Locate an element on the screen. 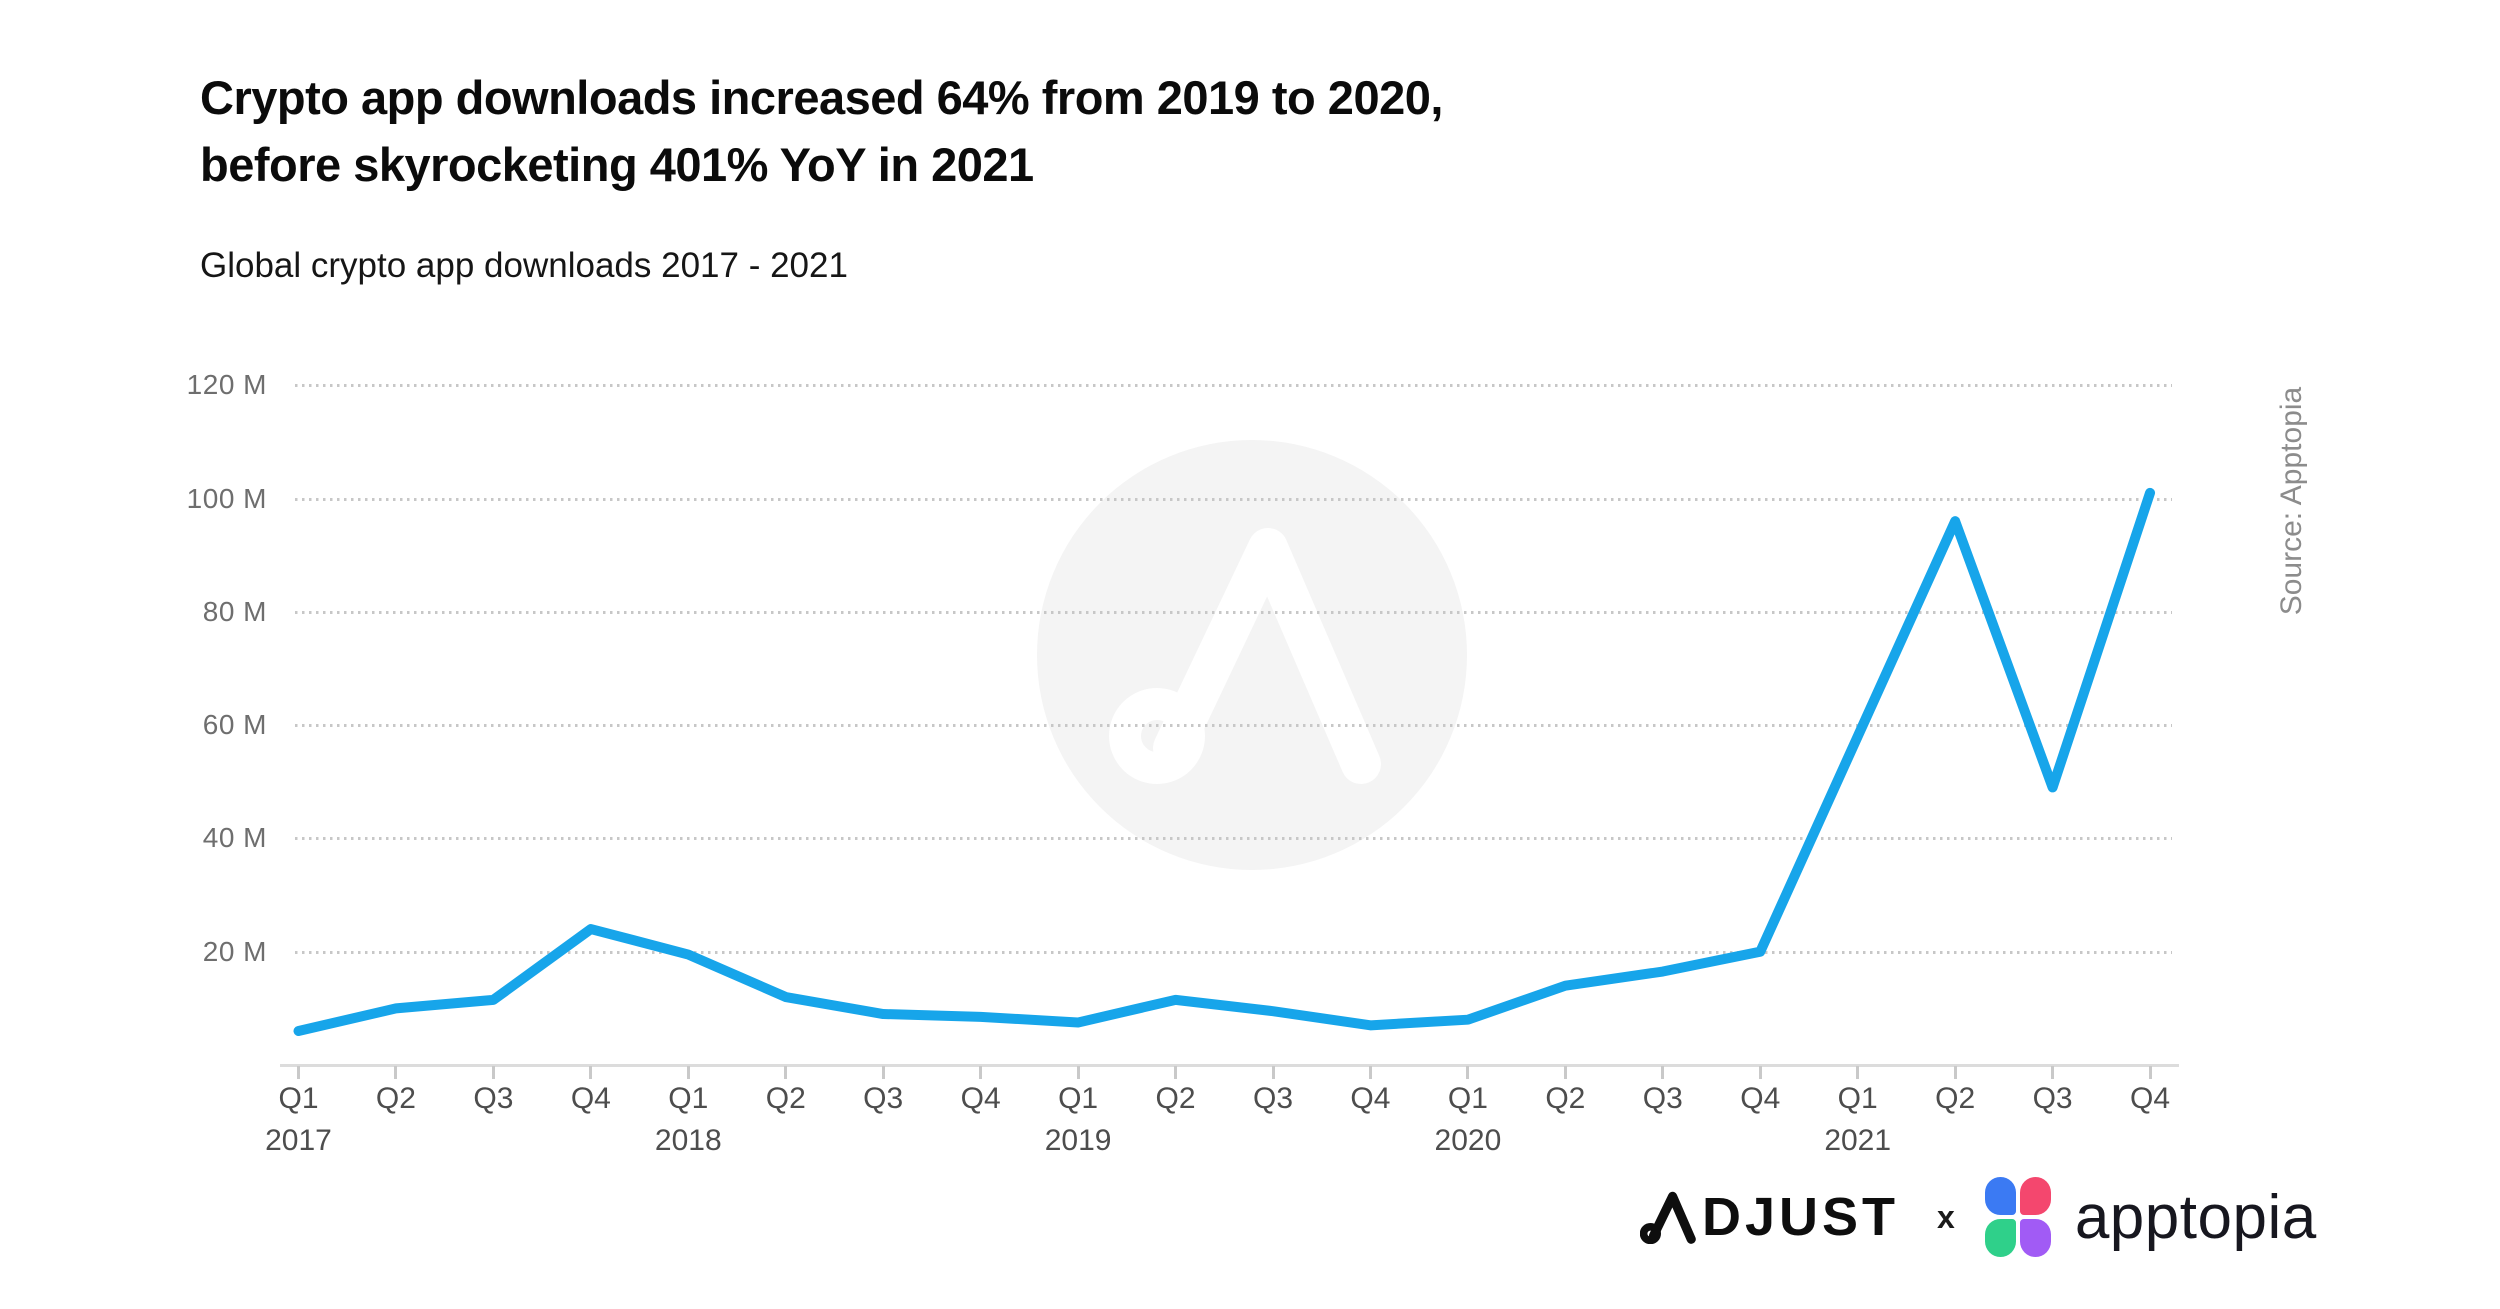 The height and width of the screenshot is (1309, 2500). y-axis-tick-label: 100 M is located at coordinates (226, 498).